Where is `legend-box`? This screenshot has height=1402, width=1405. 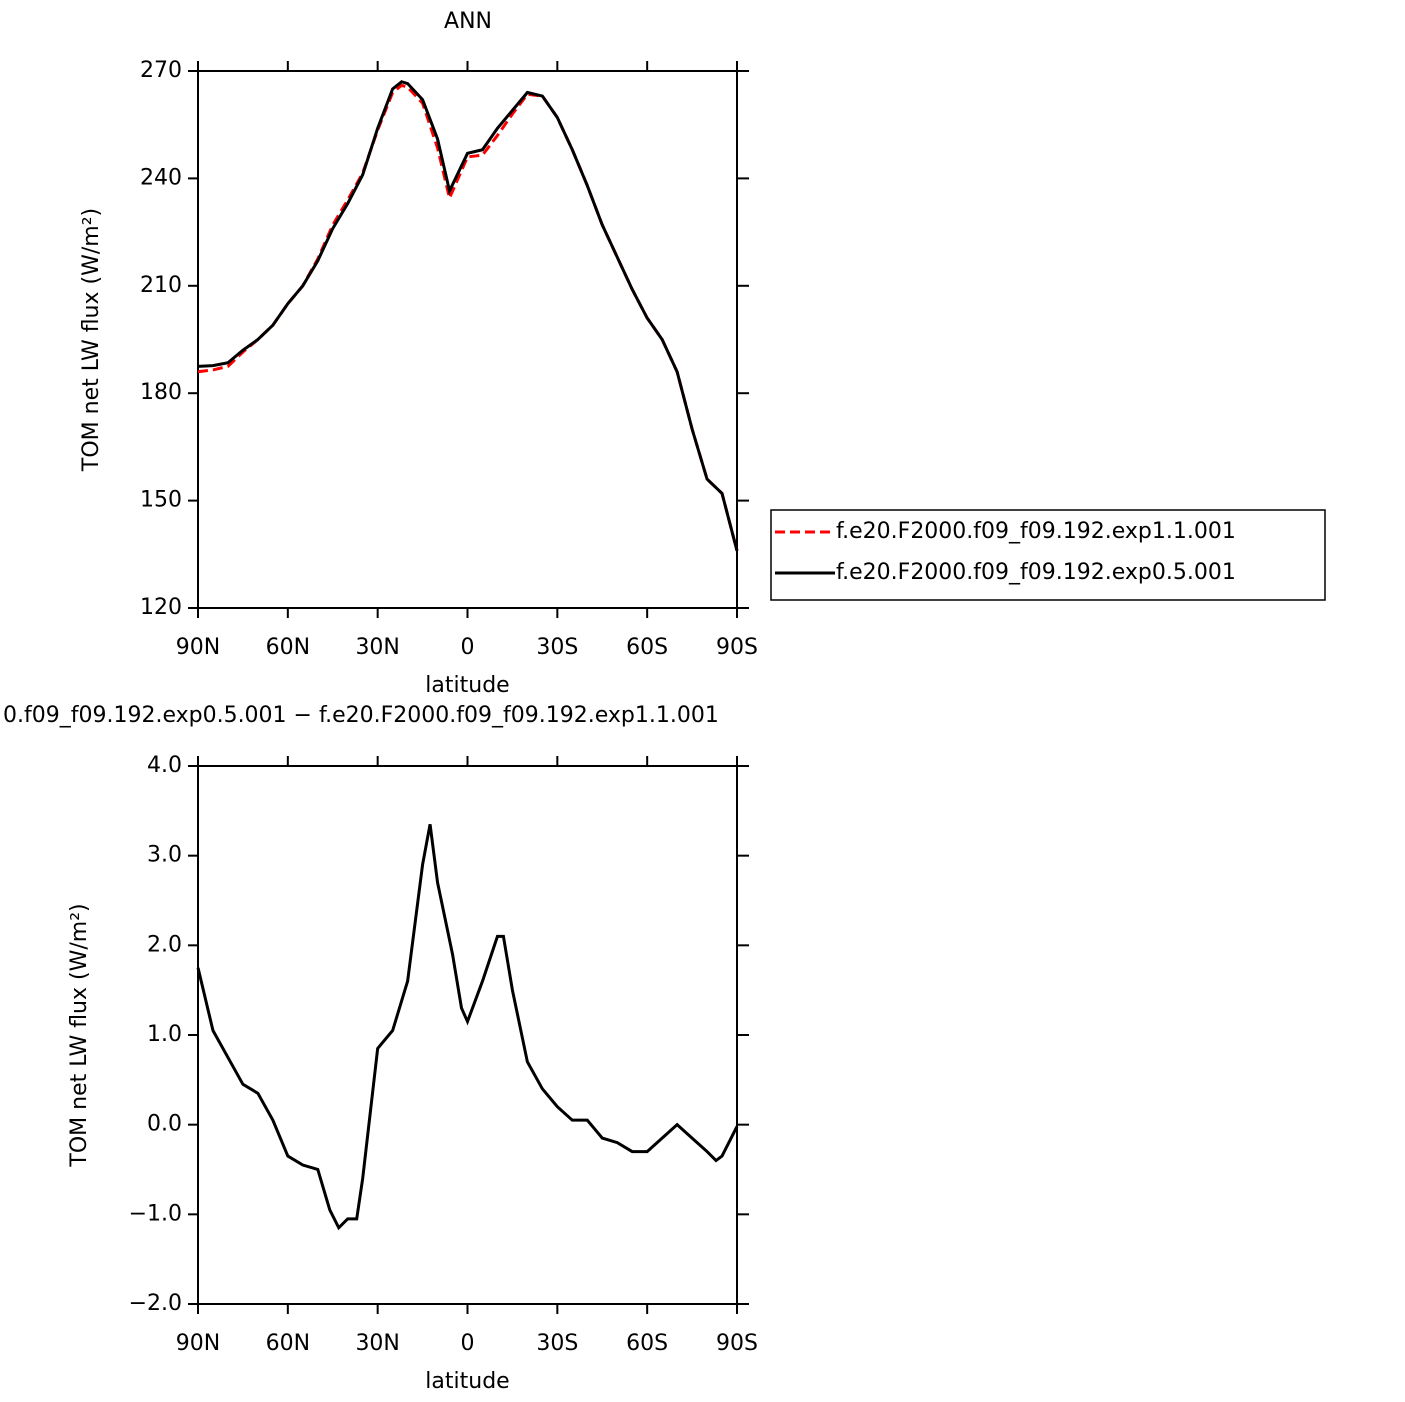 legend-box is located at coordinates (1048, 555).